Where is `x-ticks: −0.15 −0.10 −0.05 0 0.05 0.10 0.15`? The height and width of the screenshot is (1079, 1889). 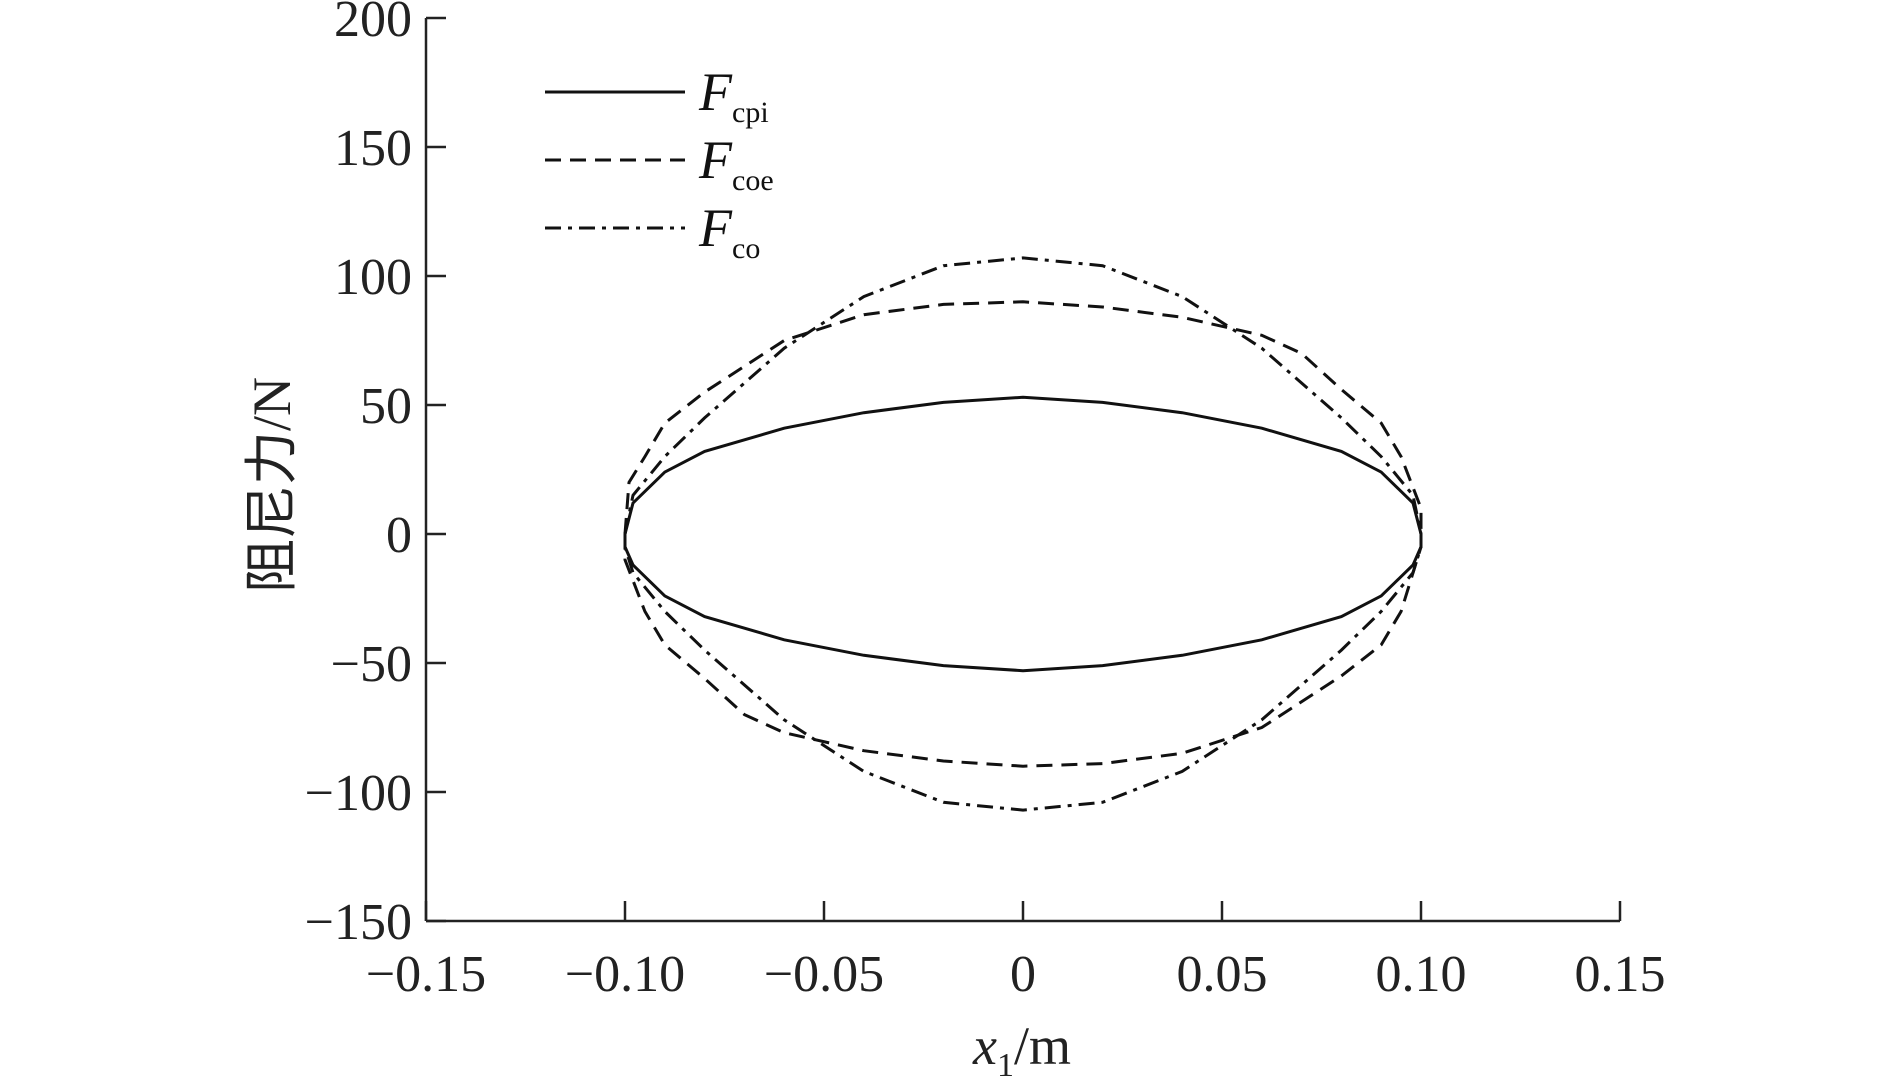
x-ticks: −0.15 −0.10 −0.05 0 0.05 0.10 0.15 is located at coordinates (1016, 952).